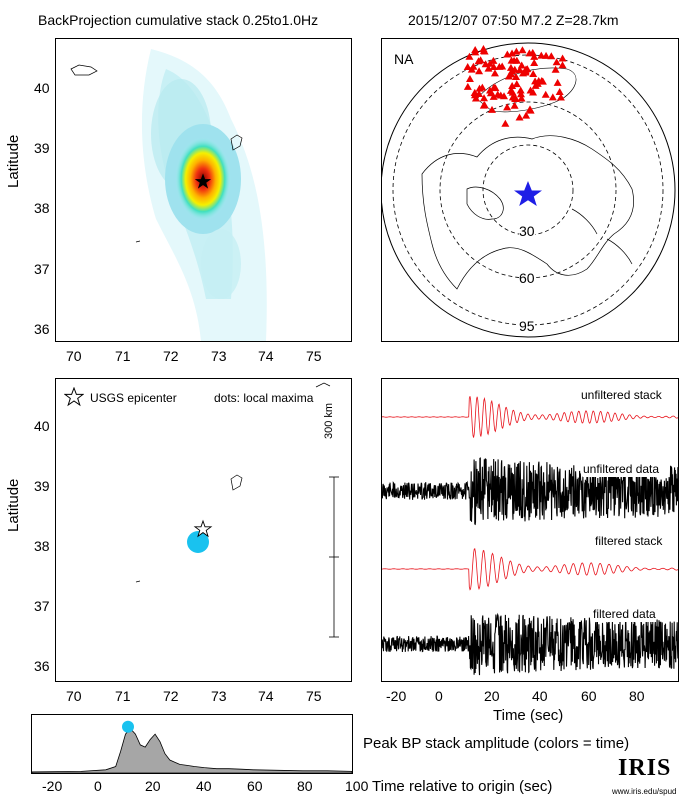 This screenshot has height=800, width=686. What do you see at coordinates (219, 356) in the screenshot?
I see `top-lon-tick-3: 73` at bounding box center [219, 356].